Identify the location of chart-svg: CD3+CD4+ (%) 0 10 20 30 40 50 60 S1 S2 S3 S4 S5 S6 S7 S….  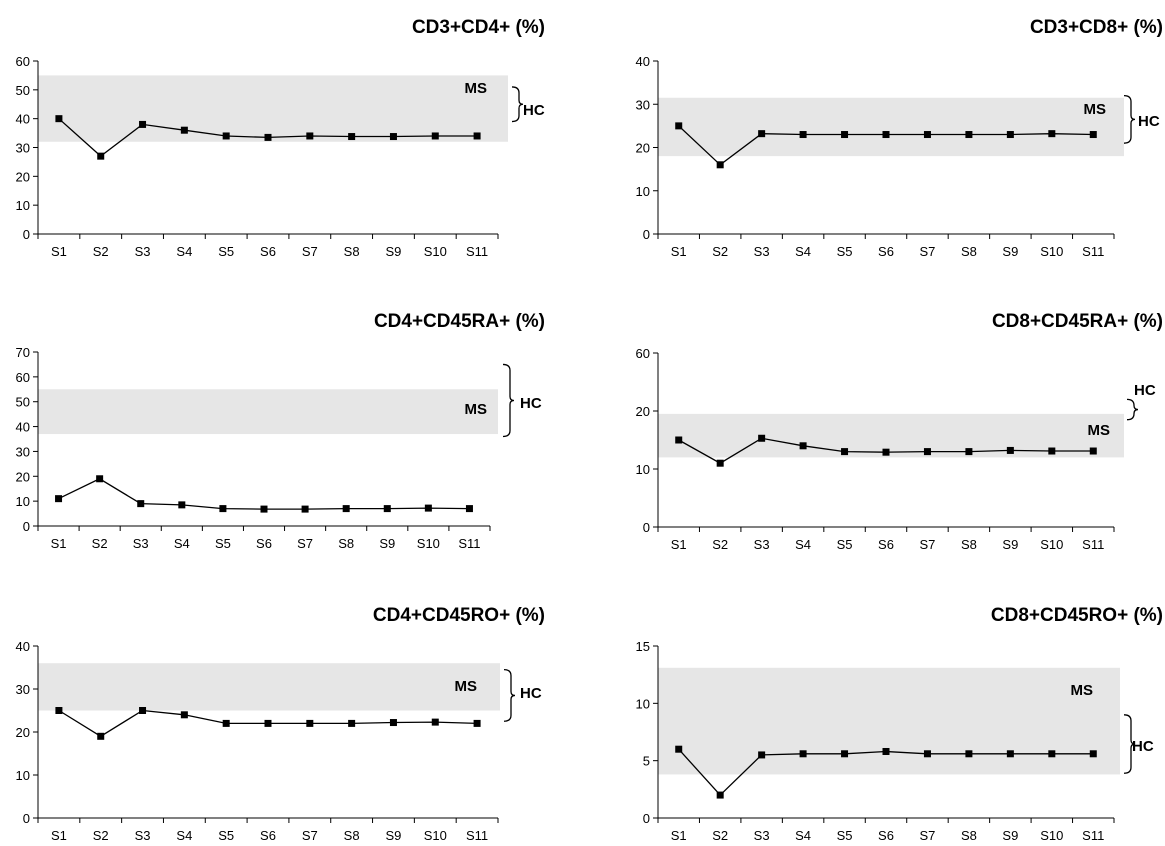
(280, 138).